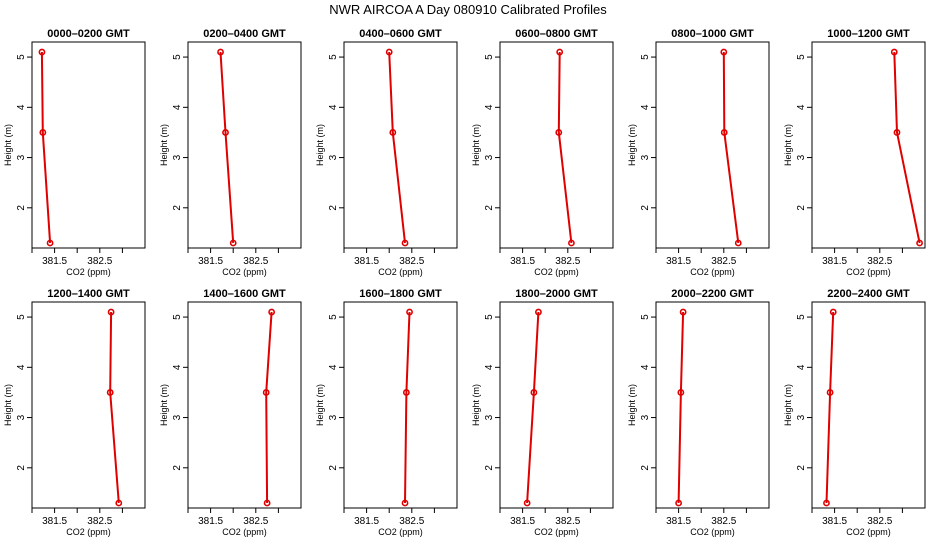 This screenshot has height=540, width=936. Describe the element at coordinates (556, 294) in the screenshot. I see `panel-title: 1800–2000 GMT` at that location.